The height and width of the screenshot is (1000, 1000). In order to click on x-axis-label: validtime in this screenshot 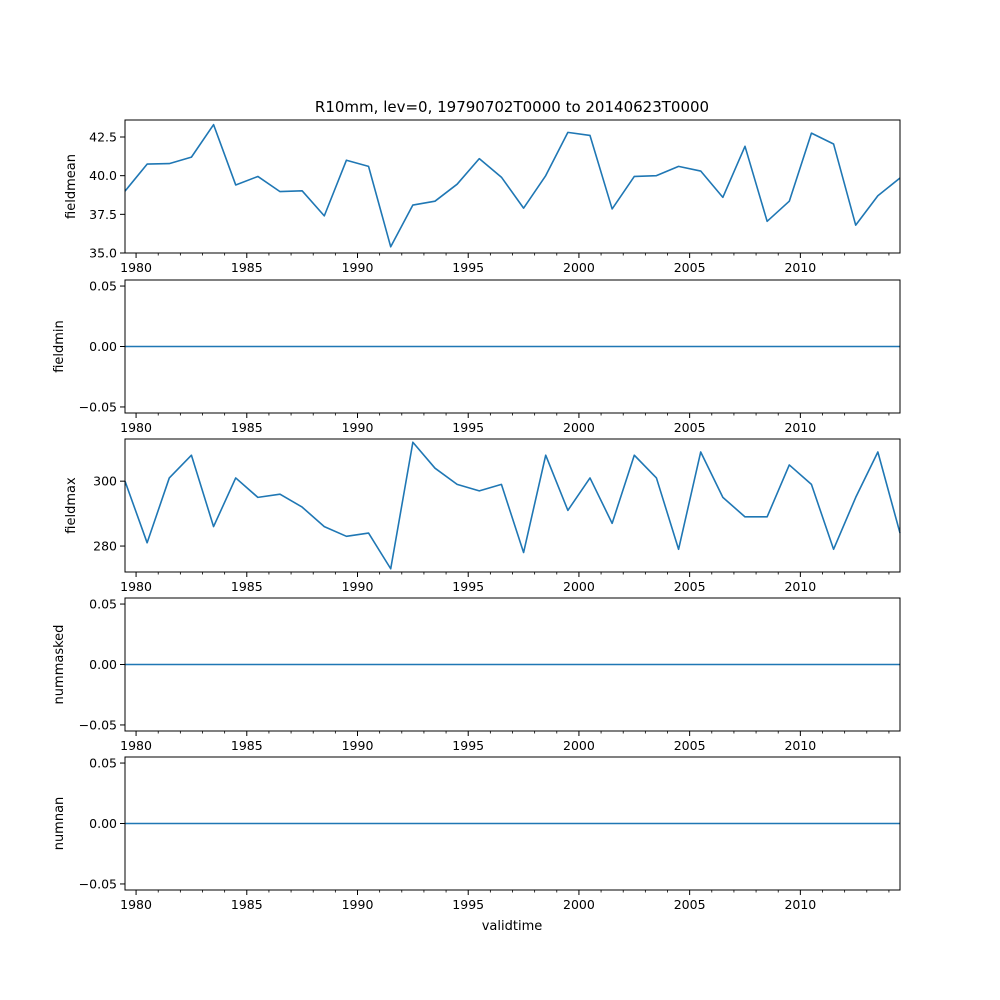, I will do `click(512, 926)`.